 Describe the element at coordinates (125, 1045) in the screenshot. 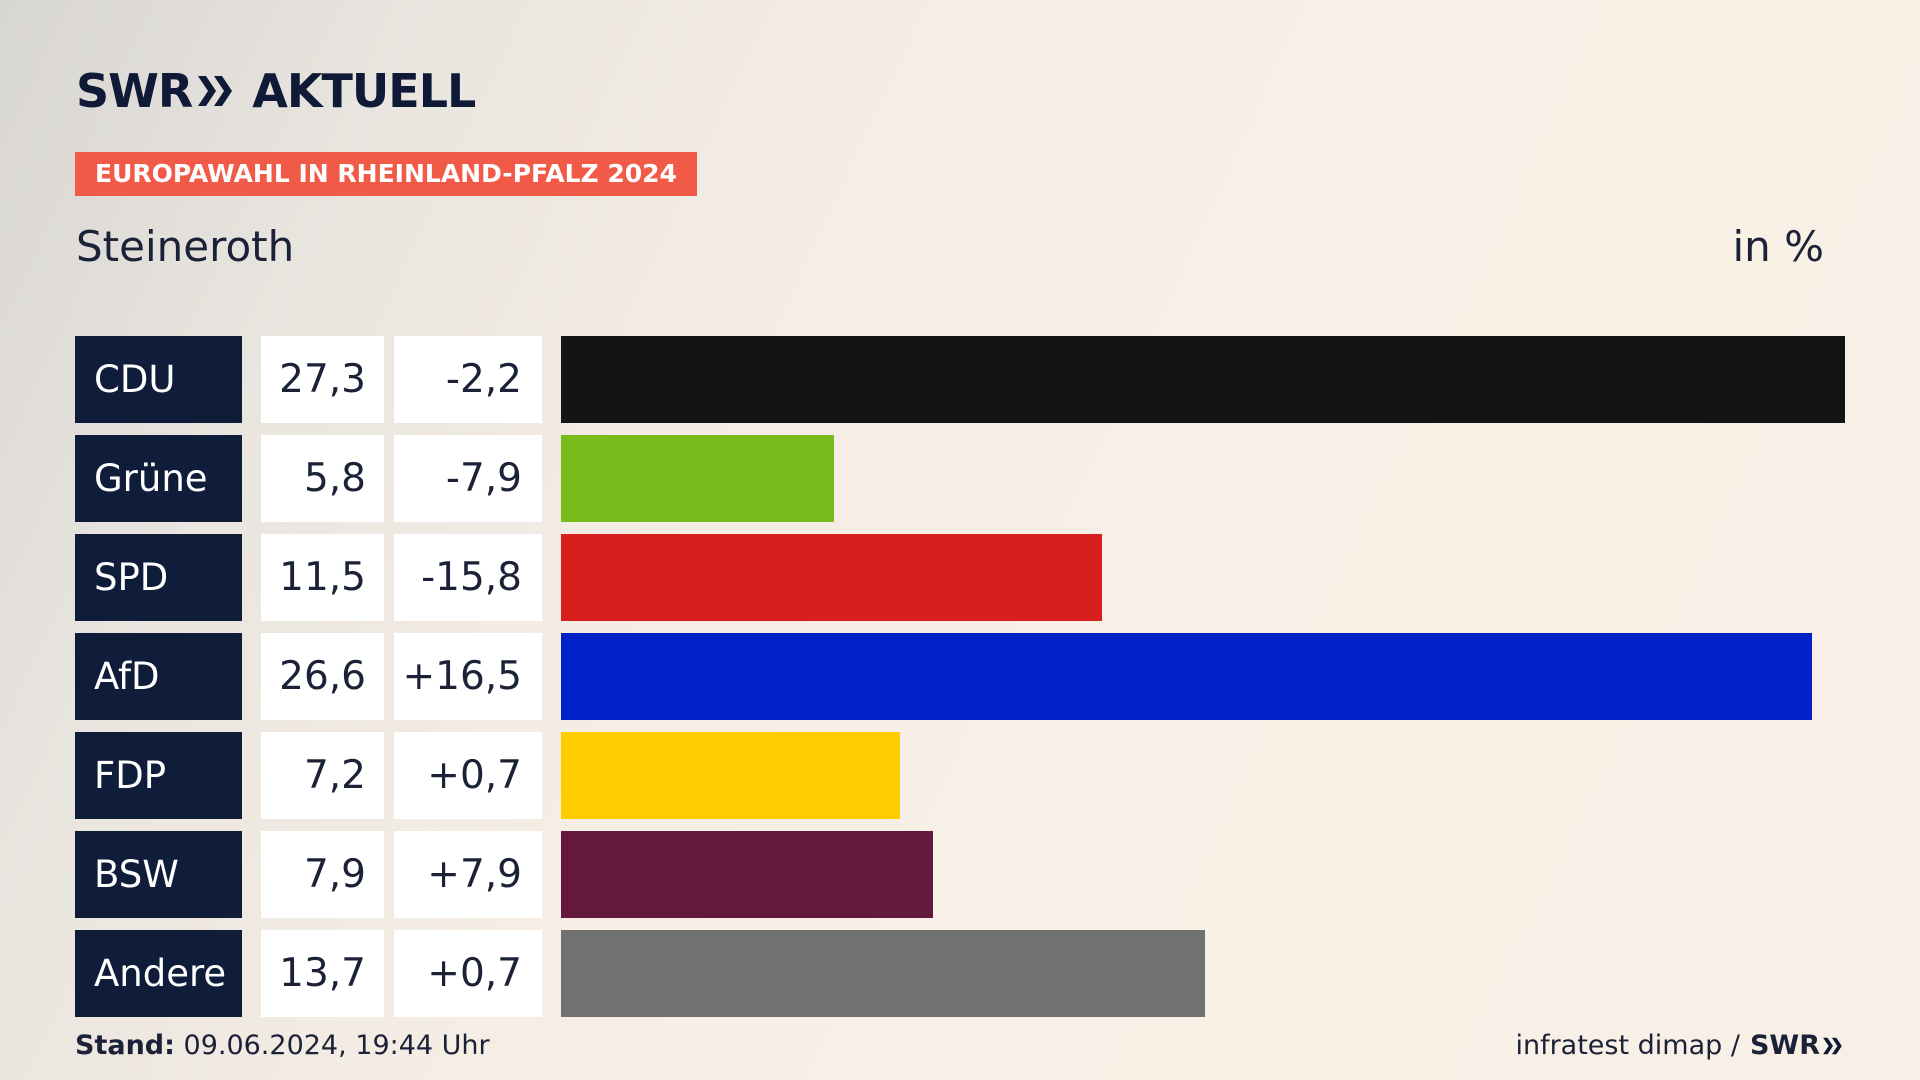

I see `stand-label: Stand:` at that location.